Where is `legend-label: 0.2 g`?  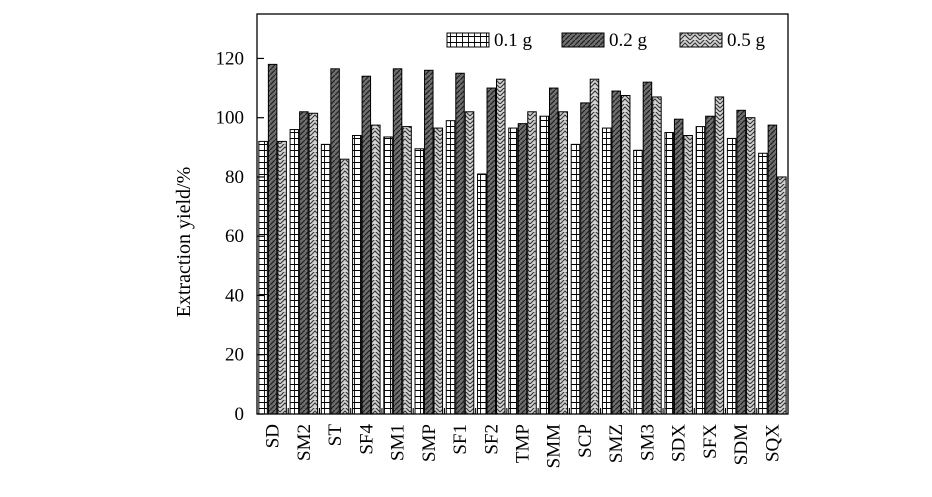
legend-label: 0.2 g is located at coordinates (628, 40).